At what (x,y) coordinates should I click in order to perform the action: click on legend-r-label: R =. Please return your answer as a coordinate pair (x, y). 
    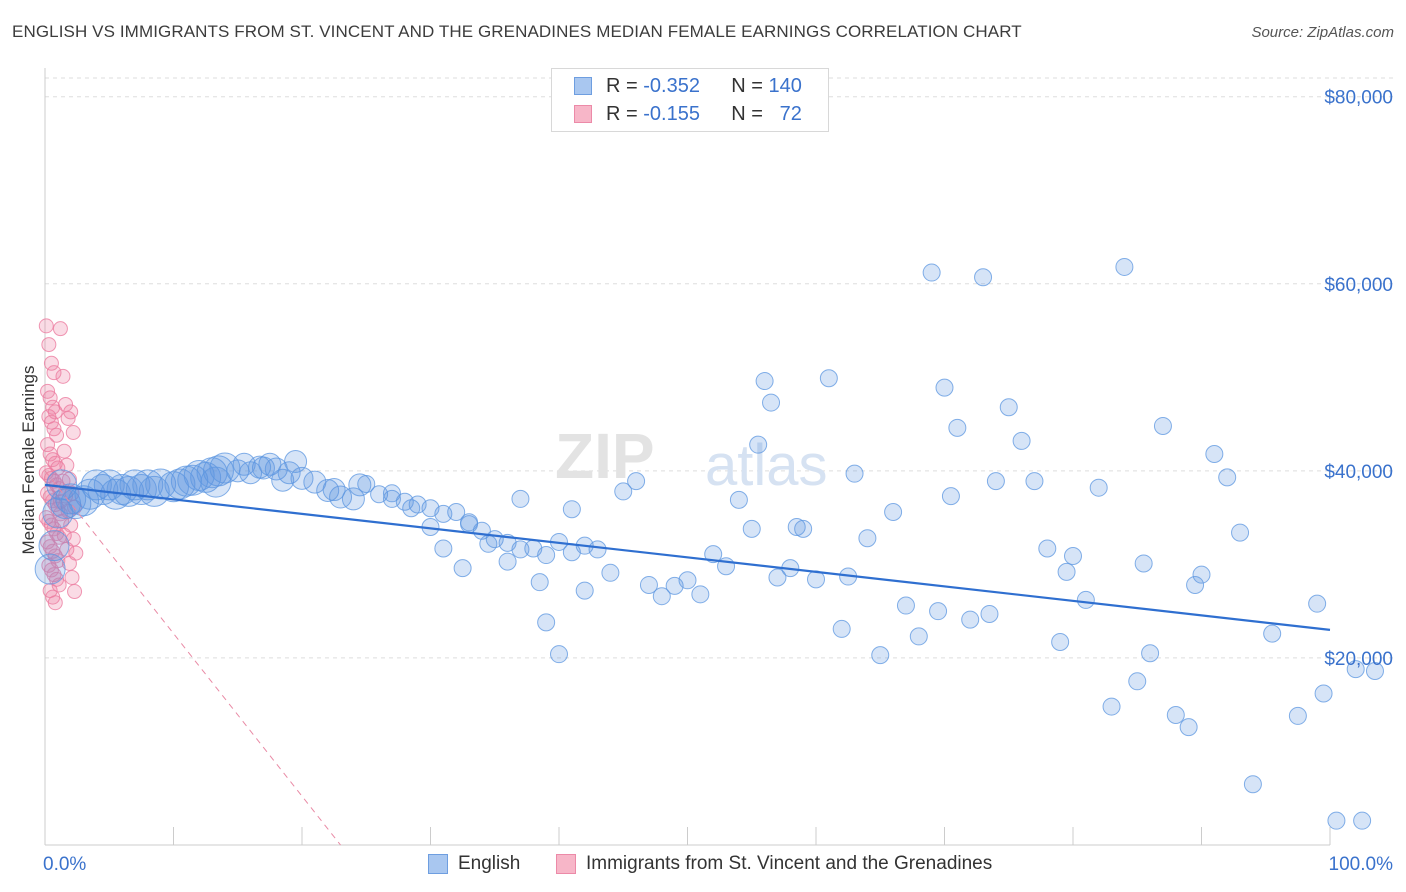
    Looking at the image, I should click on (622, 113).